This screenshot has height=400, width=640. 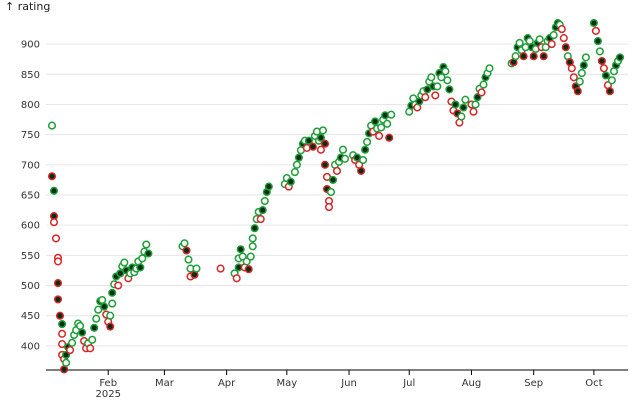 What do you see at coordinates (30, 135) in the screenshot?
I see `y-tick-label: 750` at bounding box center [30, 135].